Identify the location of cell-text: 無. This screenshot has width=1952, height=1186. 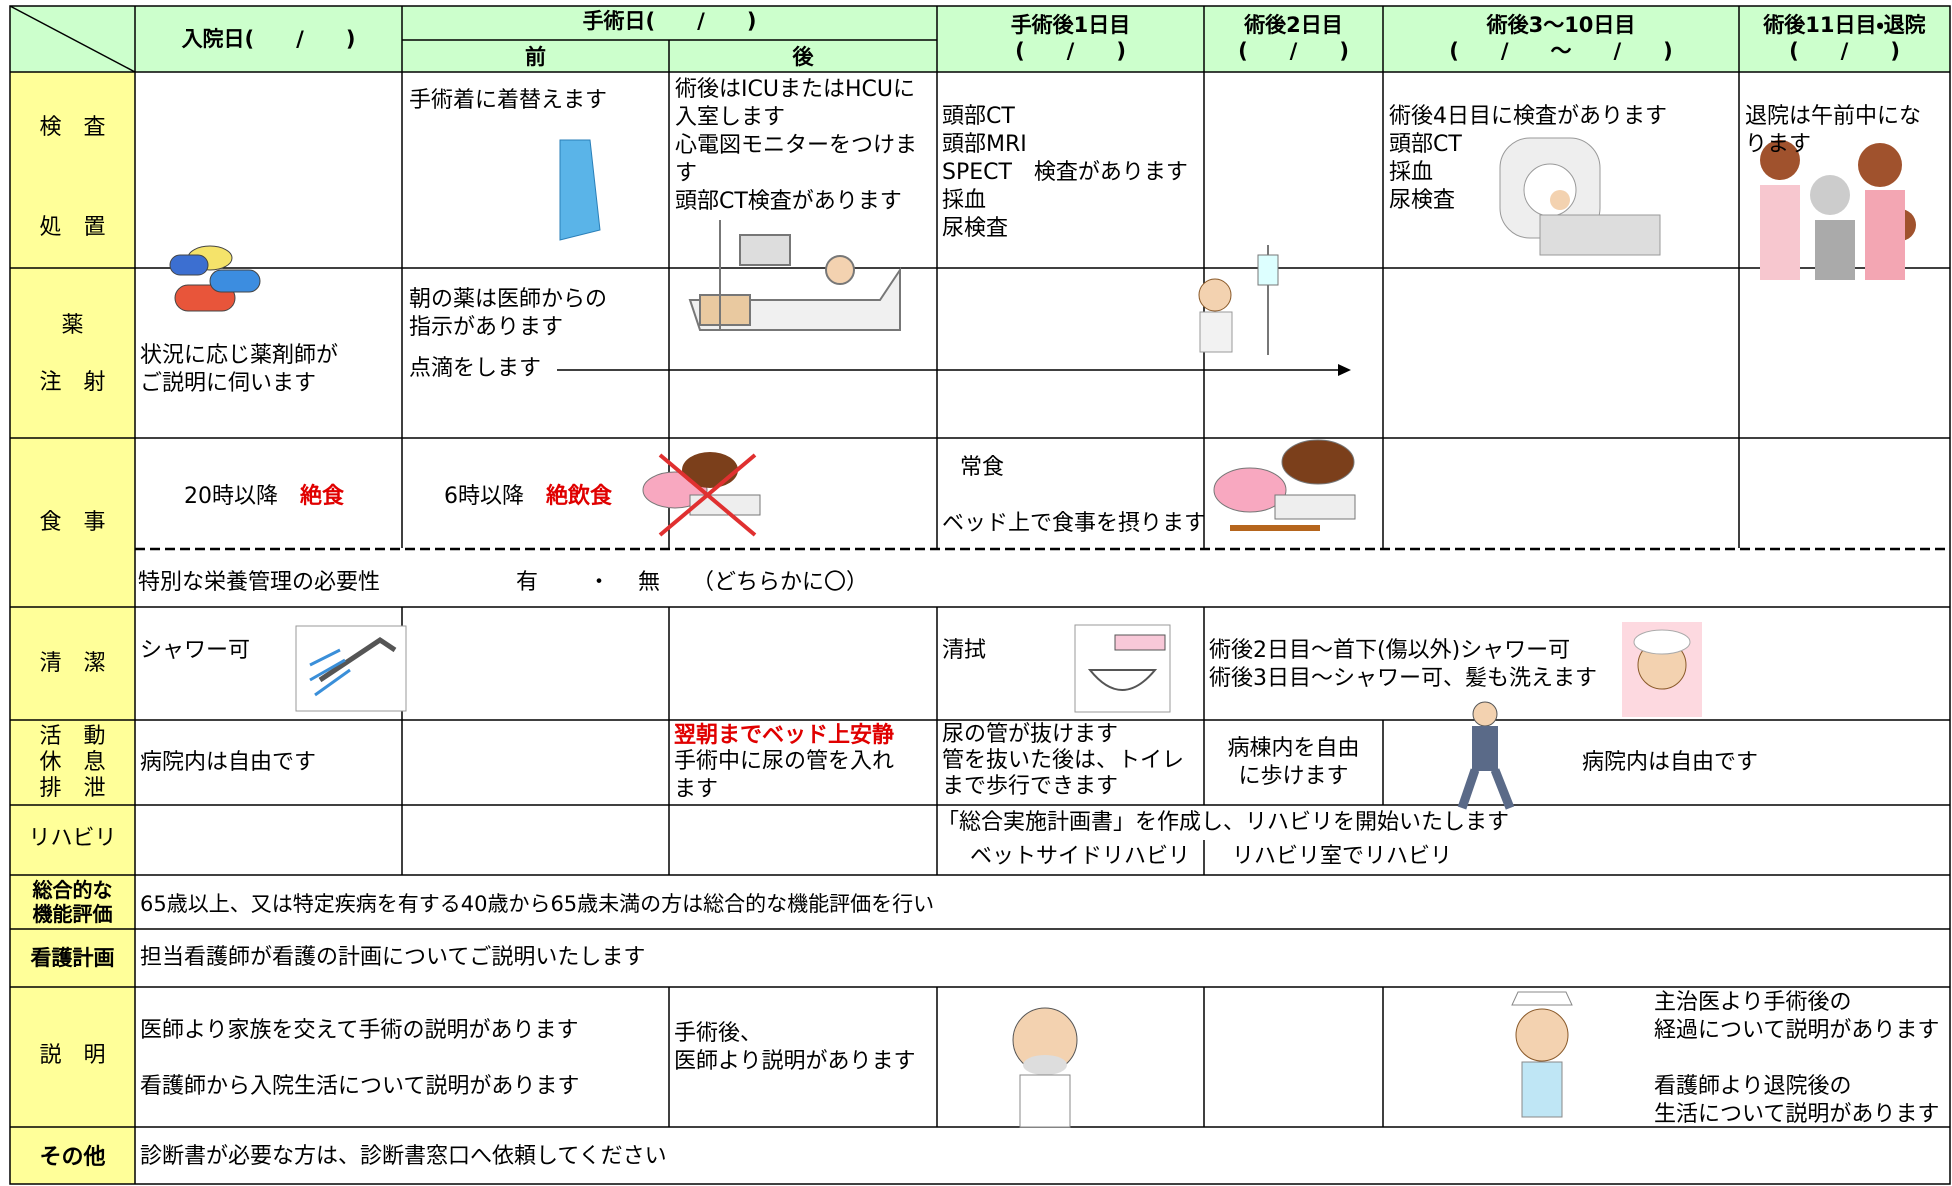
(649, 582).